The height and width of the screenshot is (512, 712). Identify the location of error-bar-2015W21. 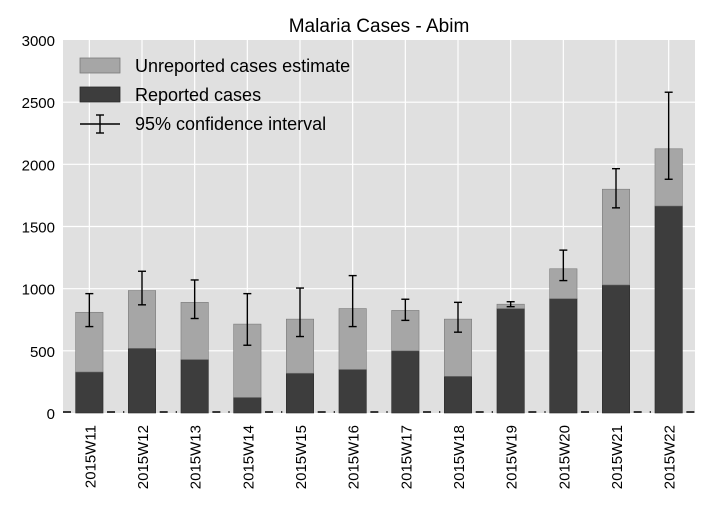
(616, 188).